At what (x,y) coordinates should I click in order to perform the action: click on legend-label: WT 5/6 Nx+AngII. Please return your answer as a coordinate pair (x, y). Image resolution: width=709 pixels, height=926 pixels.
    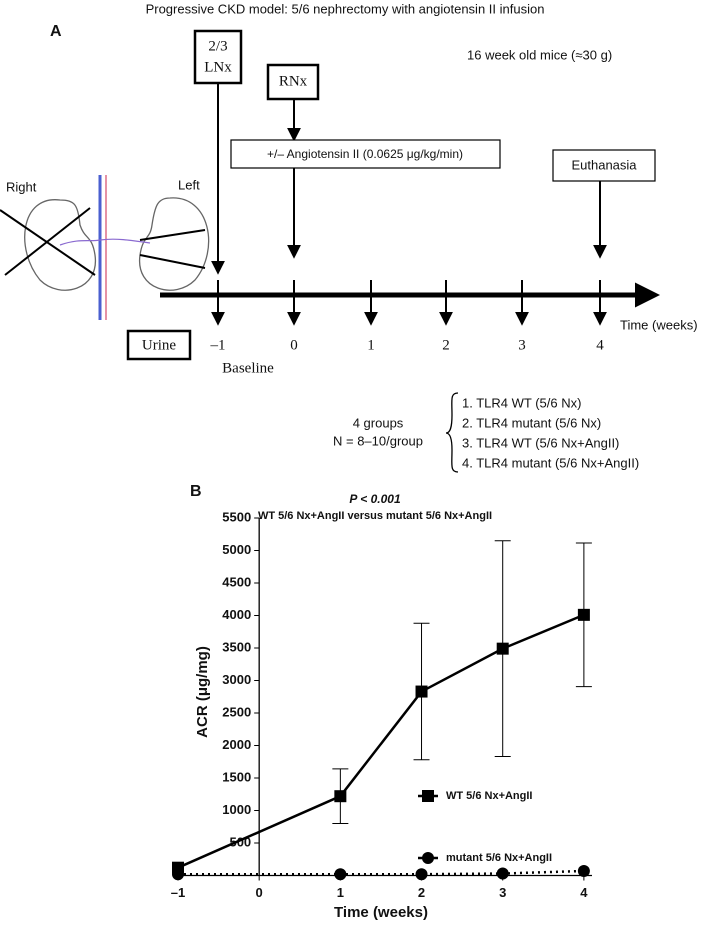
    Looking at the image, I should click on (489, 796).